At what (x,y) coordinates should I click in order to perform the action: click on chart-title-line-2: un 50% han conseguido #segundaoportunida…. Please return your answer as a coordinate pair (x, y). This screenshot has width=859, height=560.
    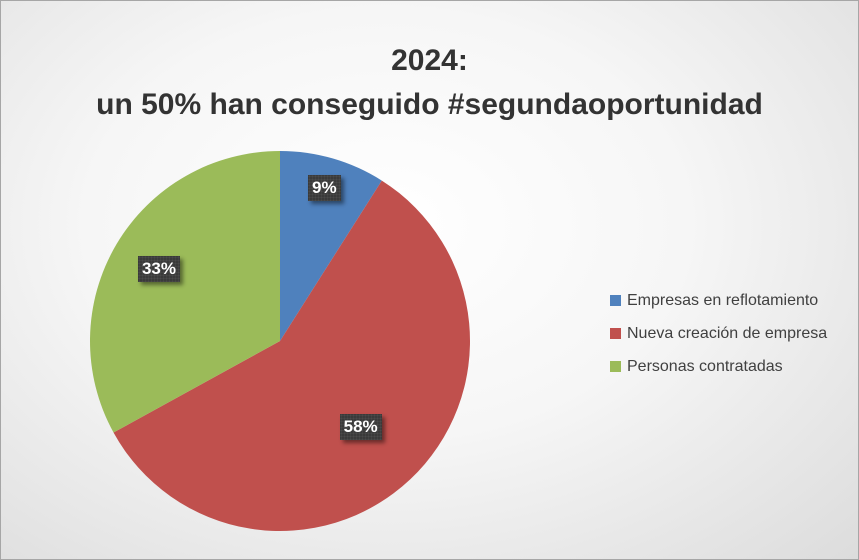
    Looking at the image, I should click on (429, 104).